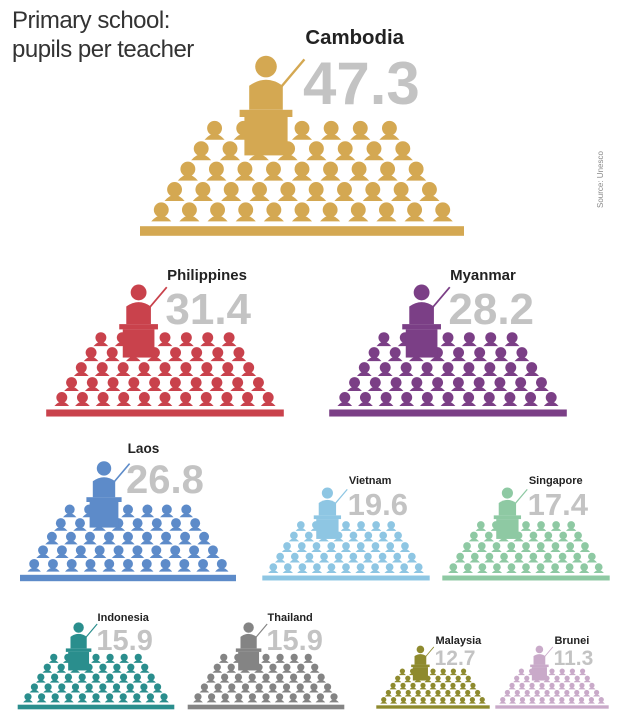  What do you see at coordinates (327, 507) in the screenshot?
I see `teacher-body` at bounding box center [327, 507].